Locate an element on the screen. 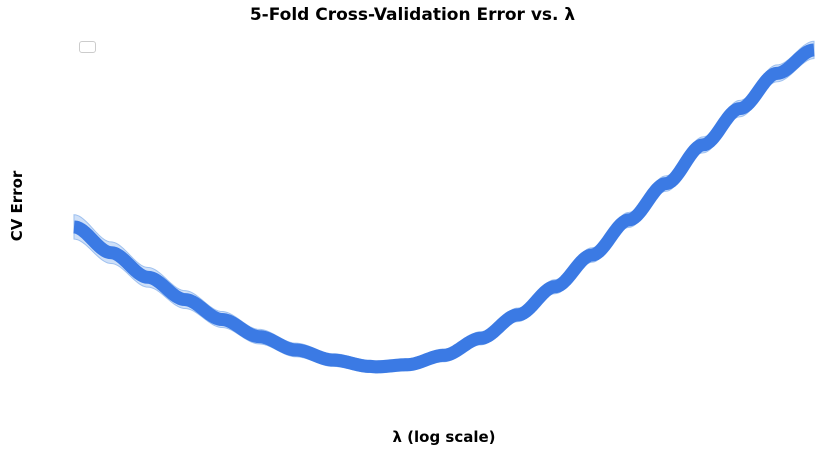  page-title: 5-Fold Cross-Validation Error vs. λ is located at coordinates (412, 15).